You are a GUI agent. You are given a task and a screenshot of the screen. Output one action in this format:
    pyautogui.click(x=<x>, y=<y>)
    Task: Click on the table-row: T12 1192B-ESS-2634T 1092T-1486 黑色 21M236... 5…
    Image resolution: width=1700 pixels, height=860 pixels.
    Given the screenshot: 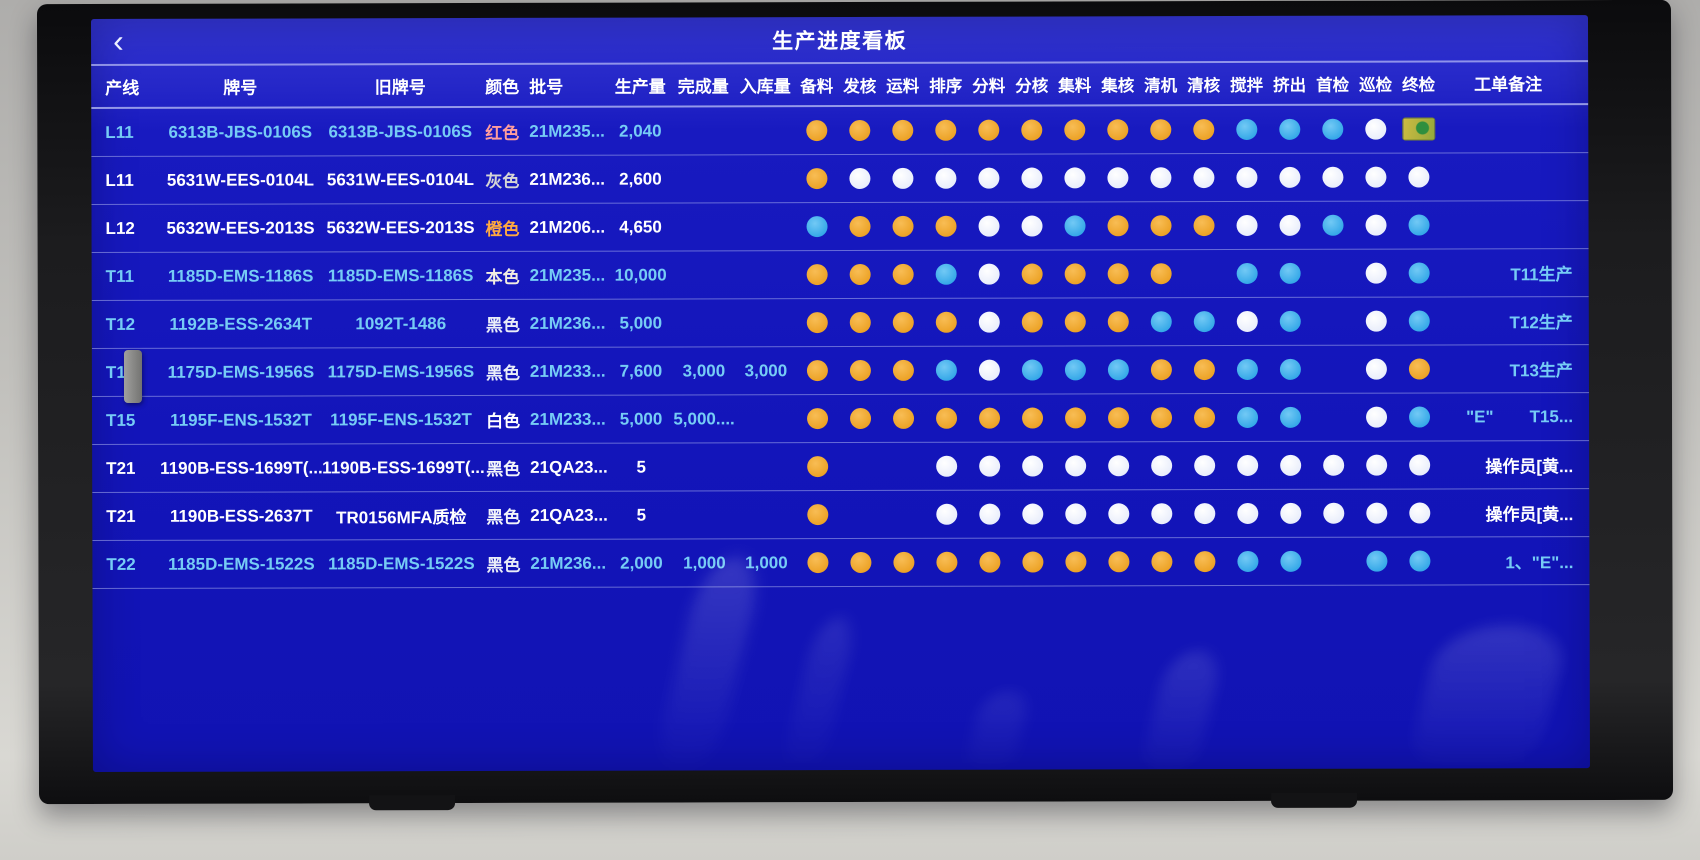 What is the action you would take?
    pyautogui.click(x=840, y=323)
    